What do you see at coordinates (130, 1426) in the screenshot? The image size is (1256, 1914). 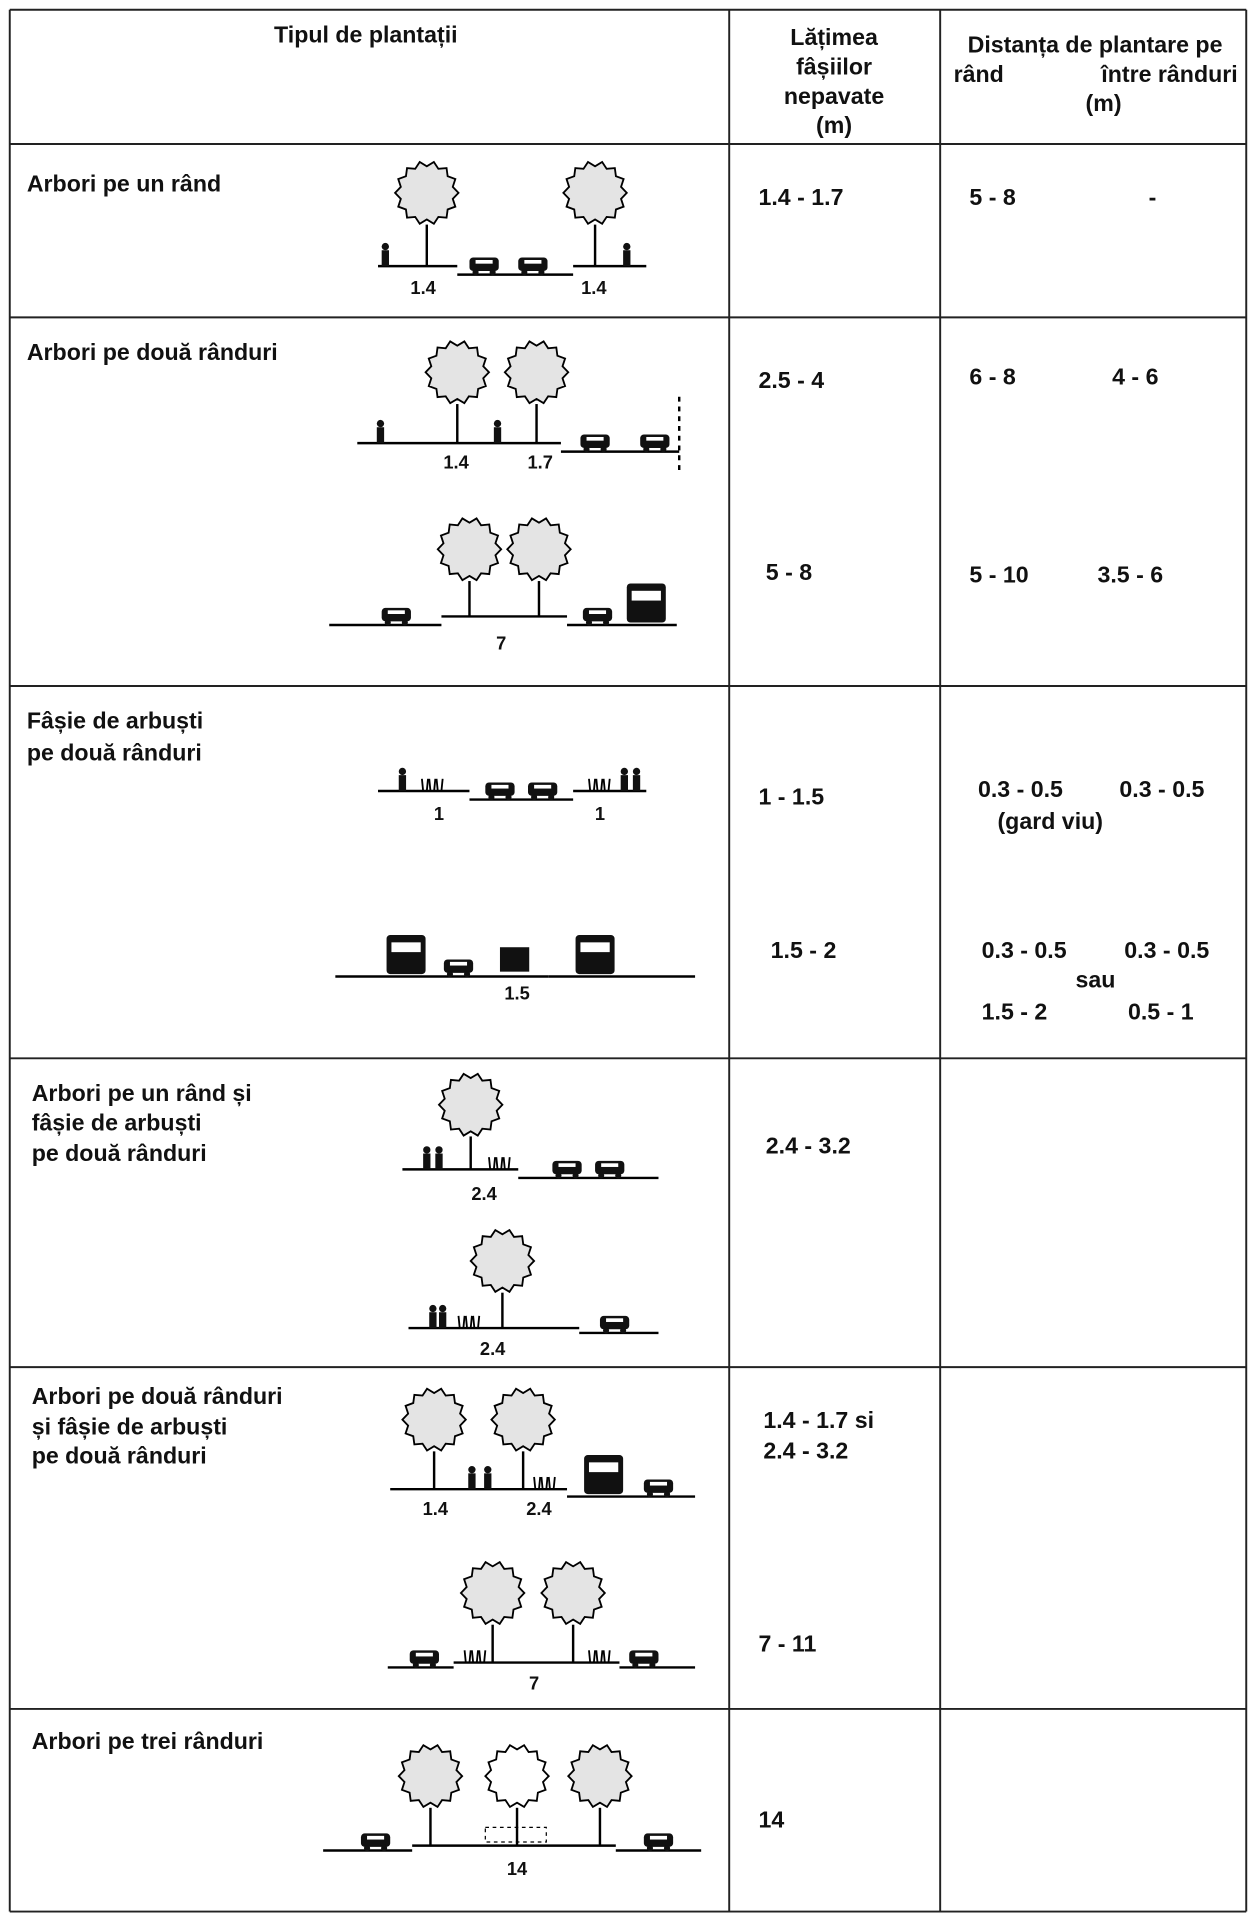 I see `row-label: și fâșie de arbuști` at bounding box center [130, 1426].